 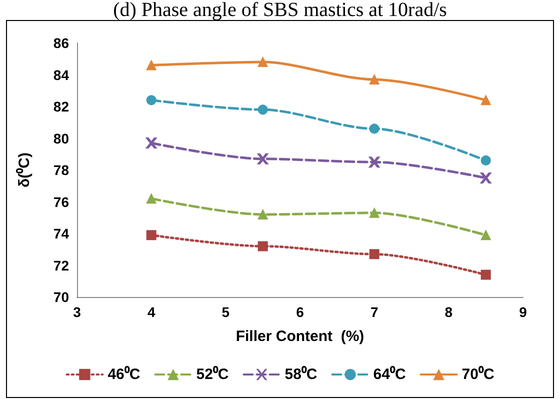 What do you see at coordinates (61, 74) in the screenshot?
I see `y-tick-label: 84` at bounding box center [61, 74].